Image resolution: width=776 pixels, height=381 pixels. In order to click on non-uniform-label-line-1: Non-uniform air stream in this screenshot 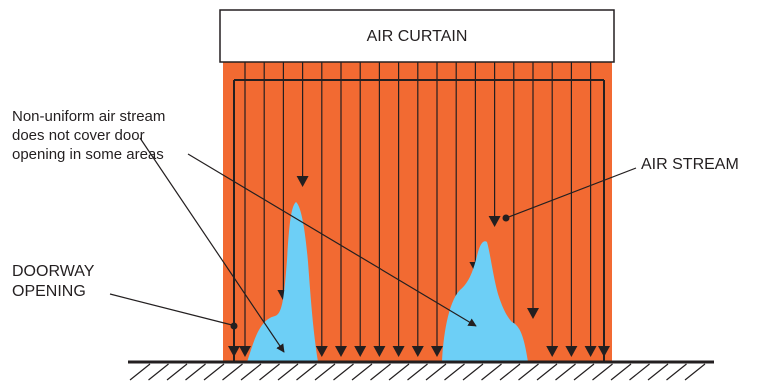, I will do `click(88, 116)`.